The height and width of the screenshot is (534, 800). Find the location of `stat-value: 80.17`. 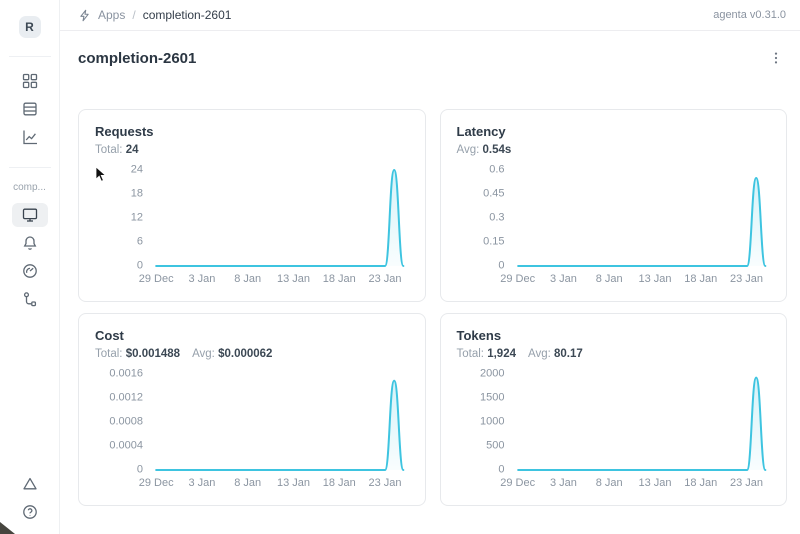

stat-value: 80.17 is located at coordinates (568, 354).